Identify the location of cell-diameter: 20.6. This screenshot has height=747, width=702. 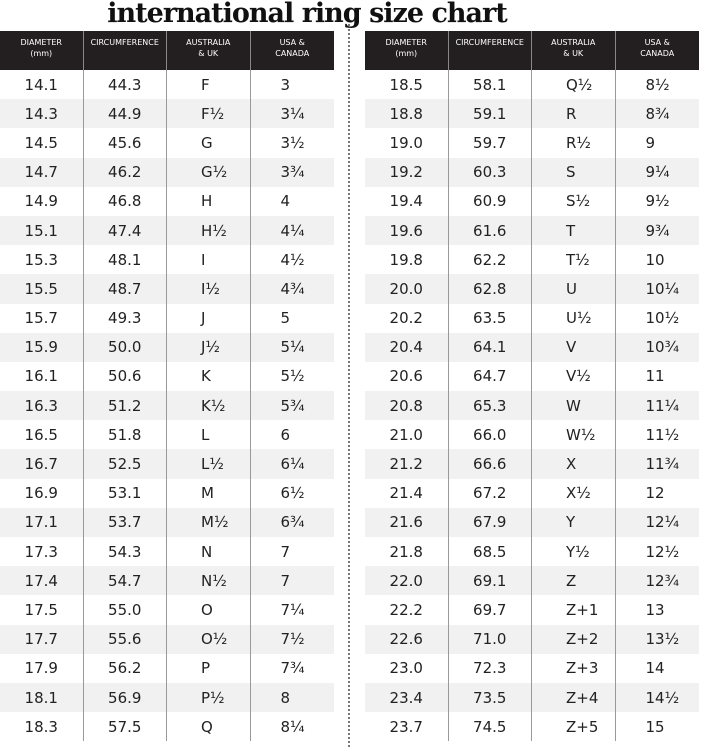
(407, 376).